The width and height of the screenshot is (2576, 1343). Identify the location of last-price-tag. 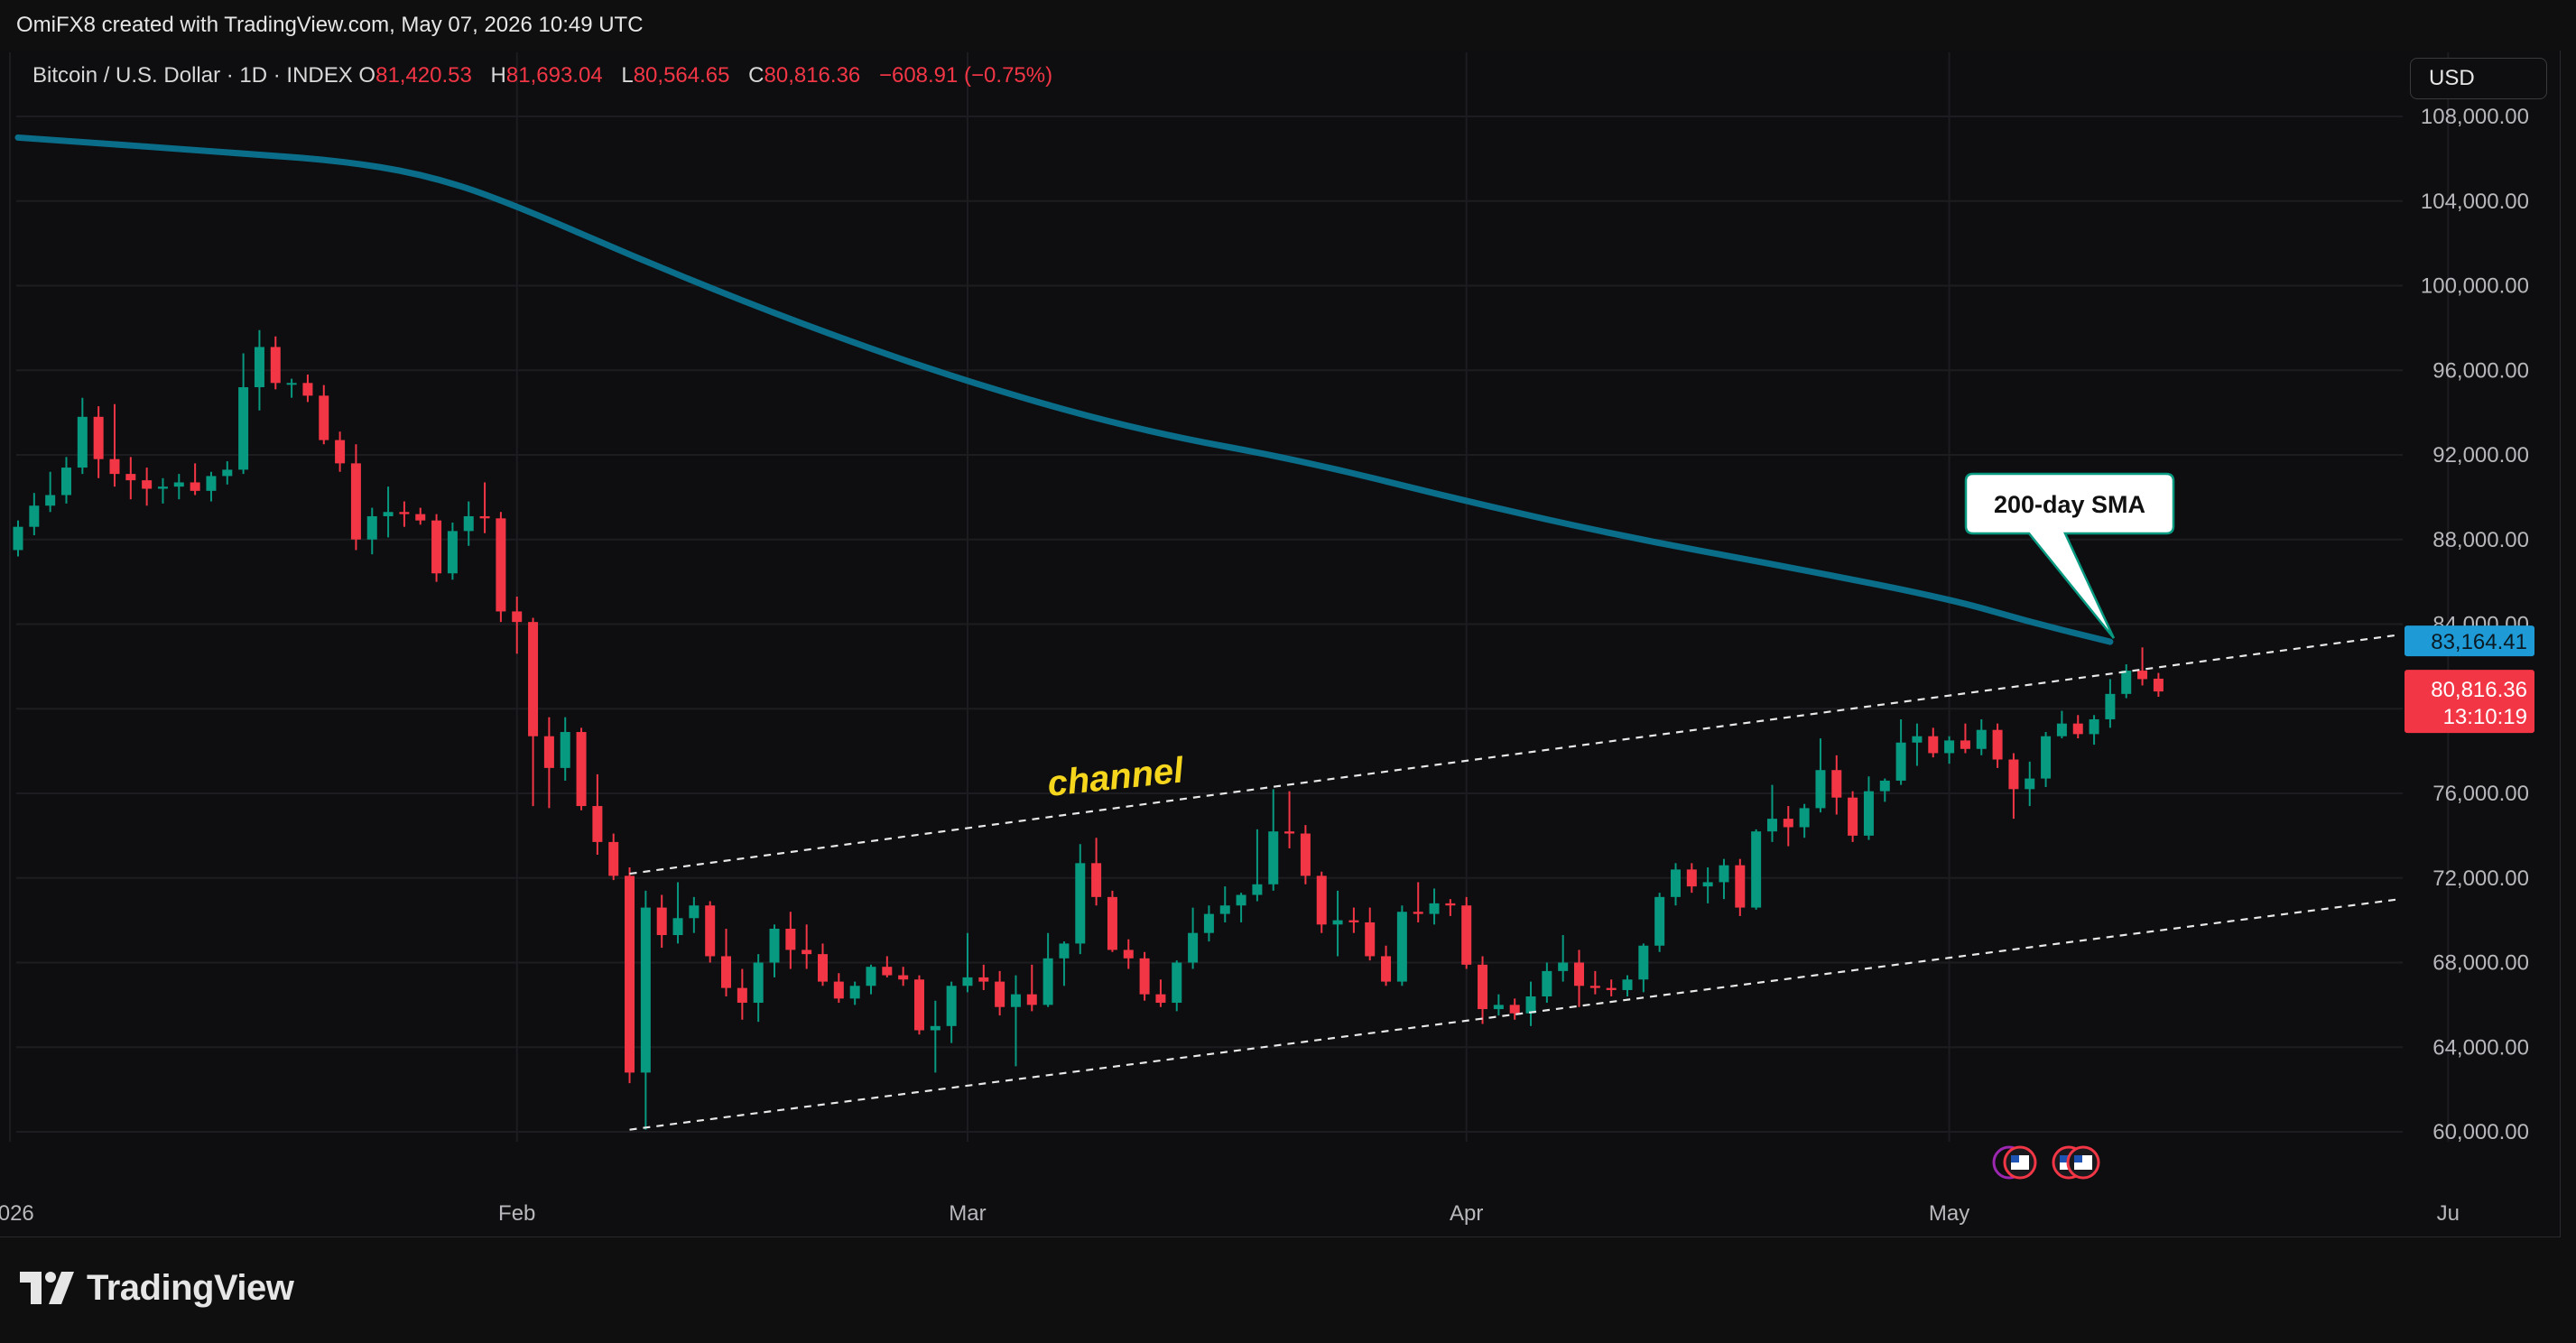
(2469, 702).